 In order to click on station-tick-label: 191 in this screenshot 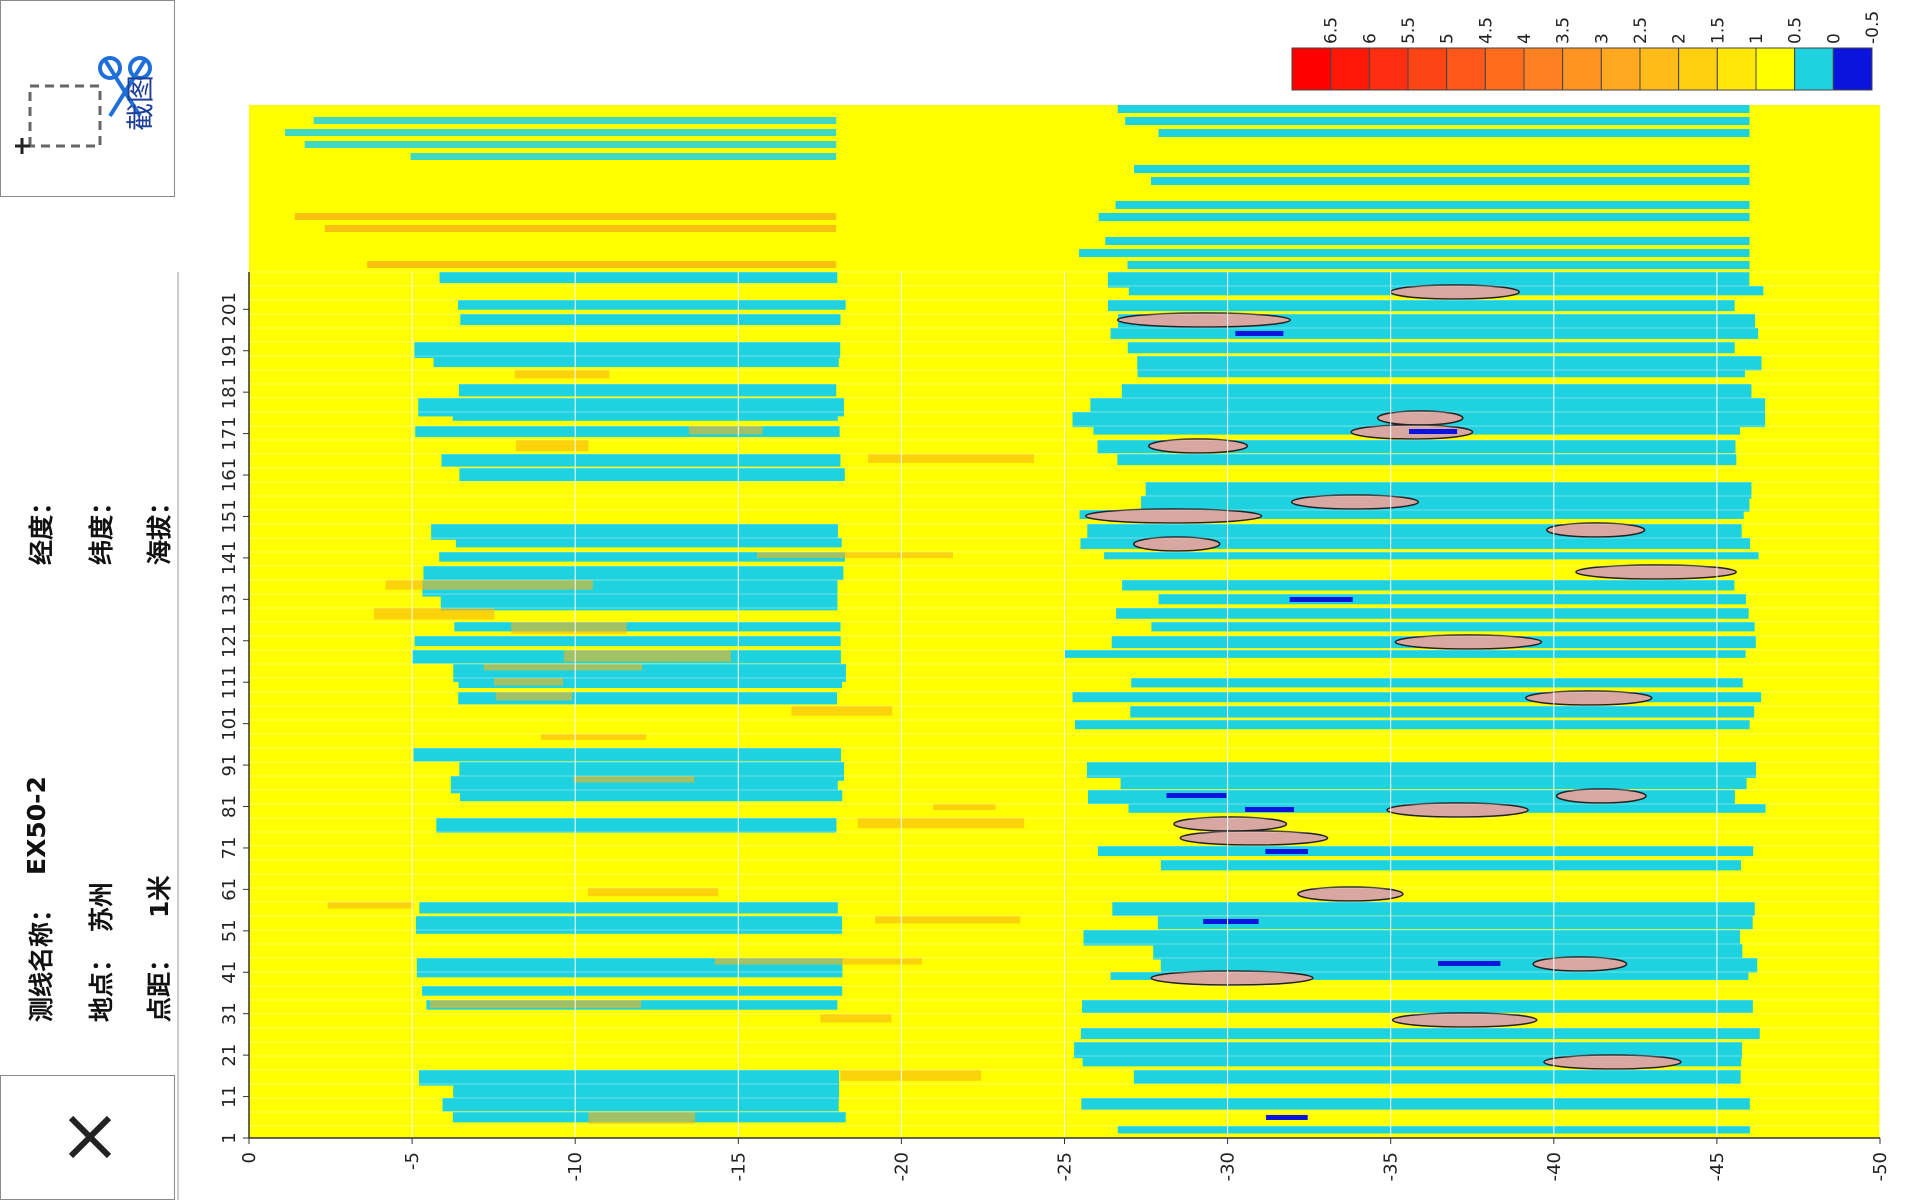, I will do `click(229, 351)`.